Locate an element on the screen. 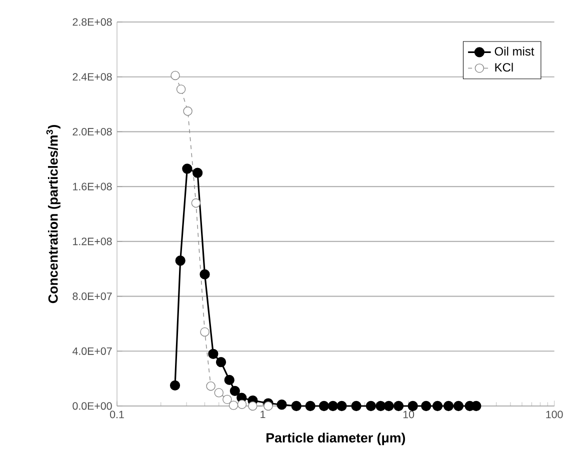  x-tick-label: 10 is located at coordinates (408, 414).